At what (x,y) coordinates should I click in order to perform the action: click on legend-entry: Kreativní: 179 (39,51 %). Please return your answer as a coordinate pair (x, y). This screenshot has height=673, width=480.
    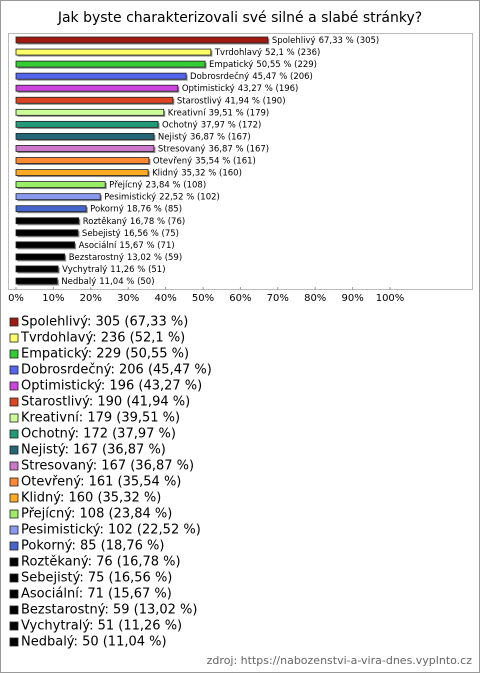
    Looking at the image, I should click on (100, 418).